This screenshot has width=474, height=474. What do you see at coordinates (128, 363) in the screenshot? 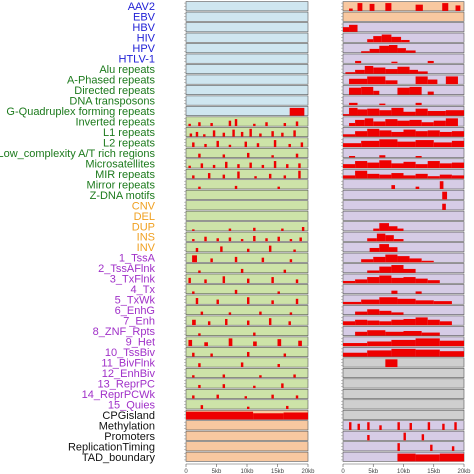
I see `track-label: 11_BivFlnk` at bounding box center [128, 363].